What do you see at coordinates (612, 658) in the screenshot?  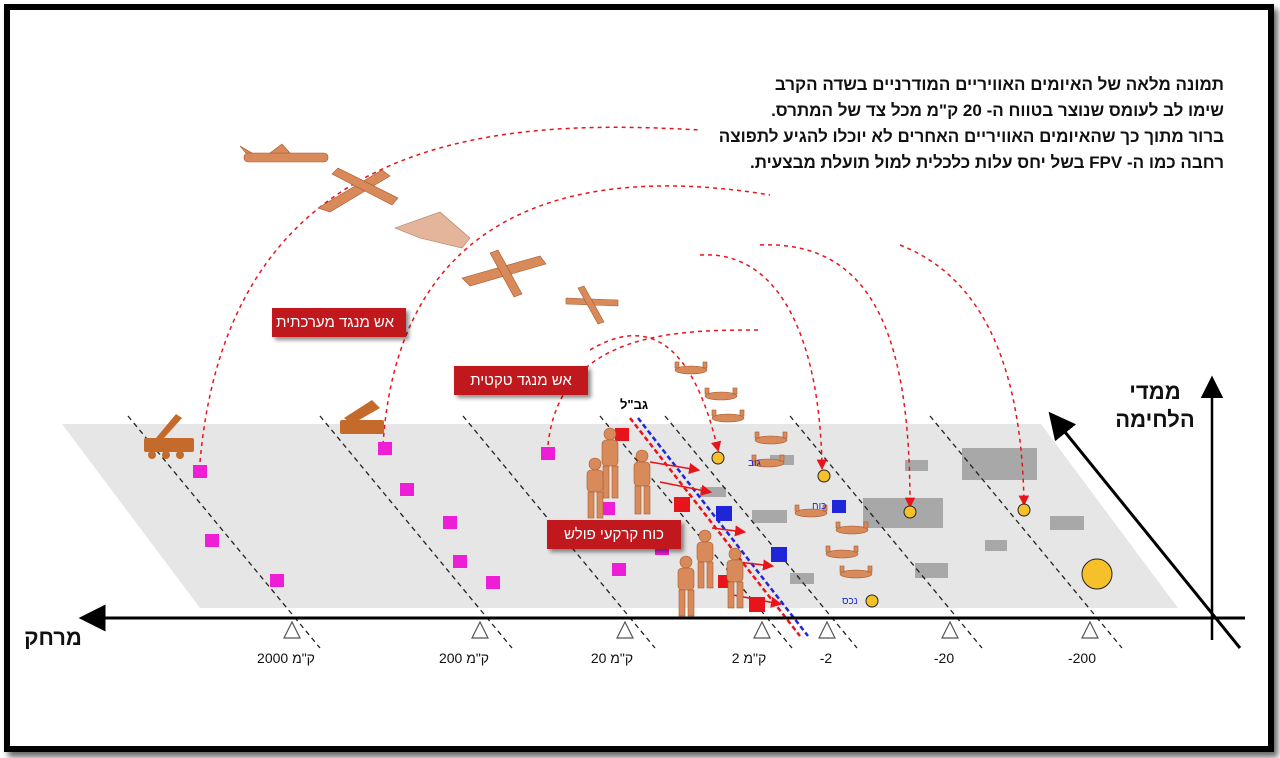 I see `tick-label: 20 ק"מ` at bounding box center [612, 658].